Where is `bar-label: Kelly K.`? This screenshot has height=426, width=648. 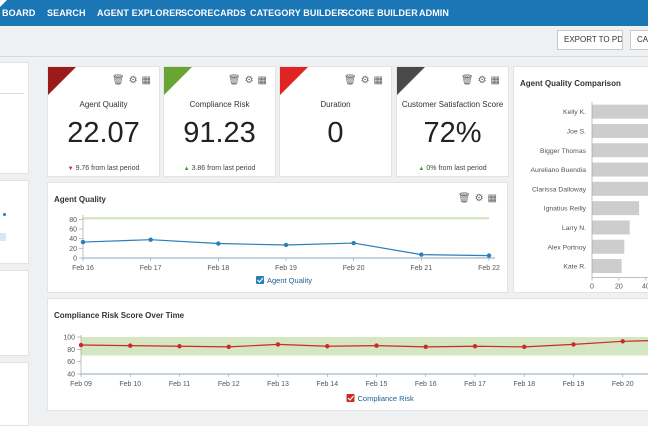
bar-label: Kelly K. is located at coordinates (574, 112).